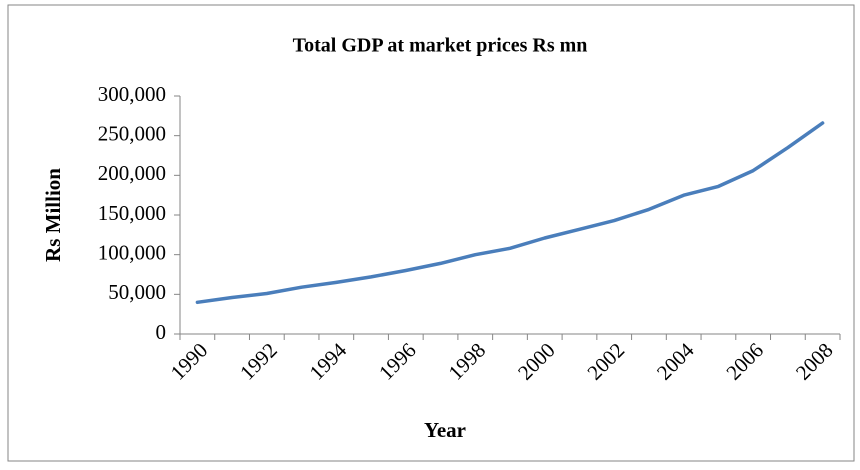 This screenshot has width=860, height=470. What do you see at coordinates (445, 430) in the screenshot?
I see `x-axis-title: Year` at bounding box center [445, 430].